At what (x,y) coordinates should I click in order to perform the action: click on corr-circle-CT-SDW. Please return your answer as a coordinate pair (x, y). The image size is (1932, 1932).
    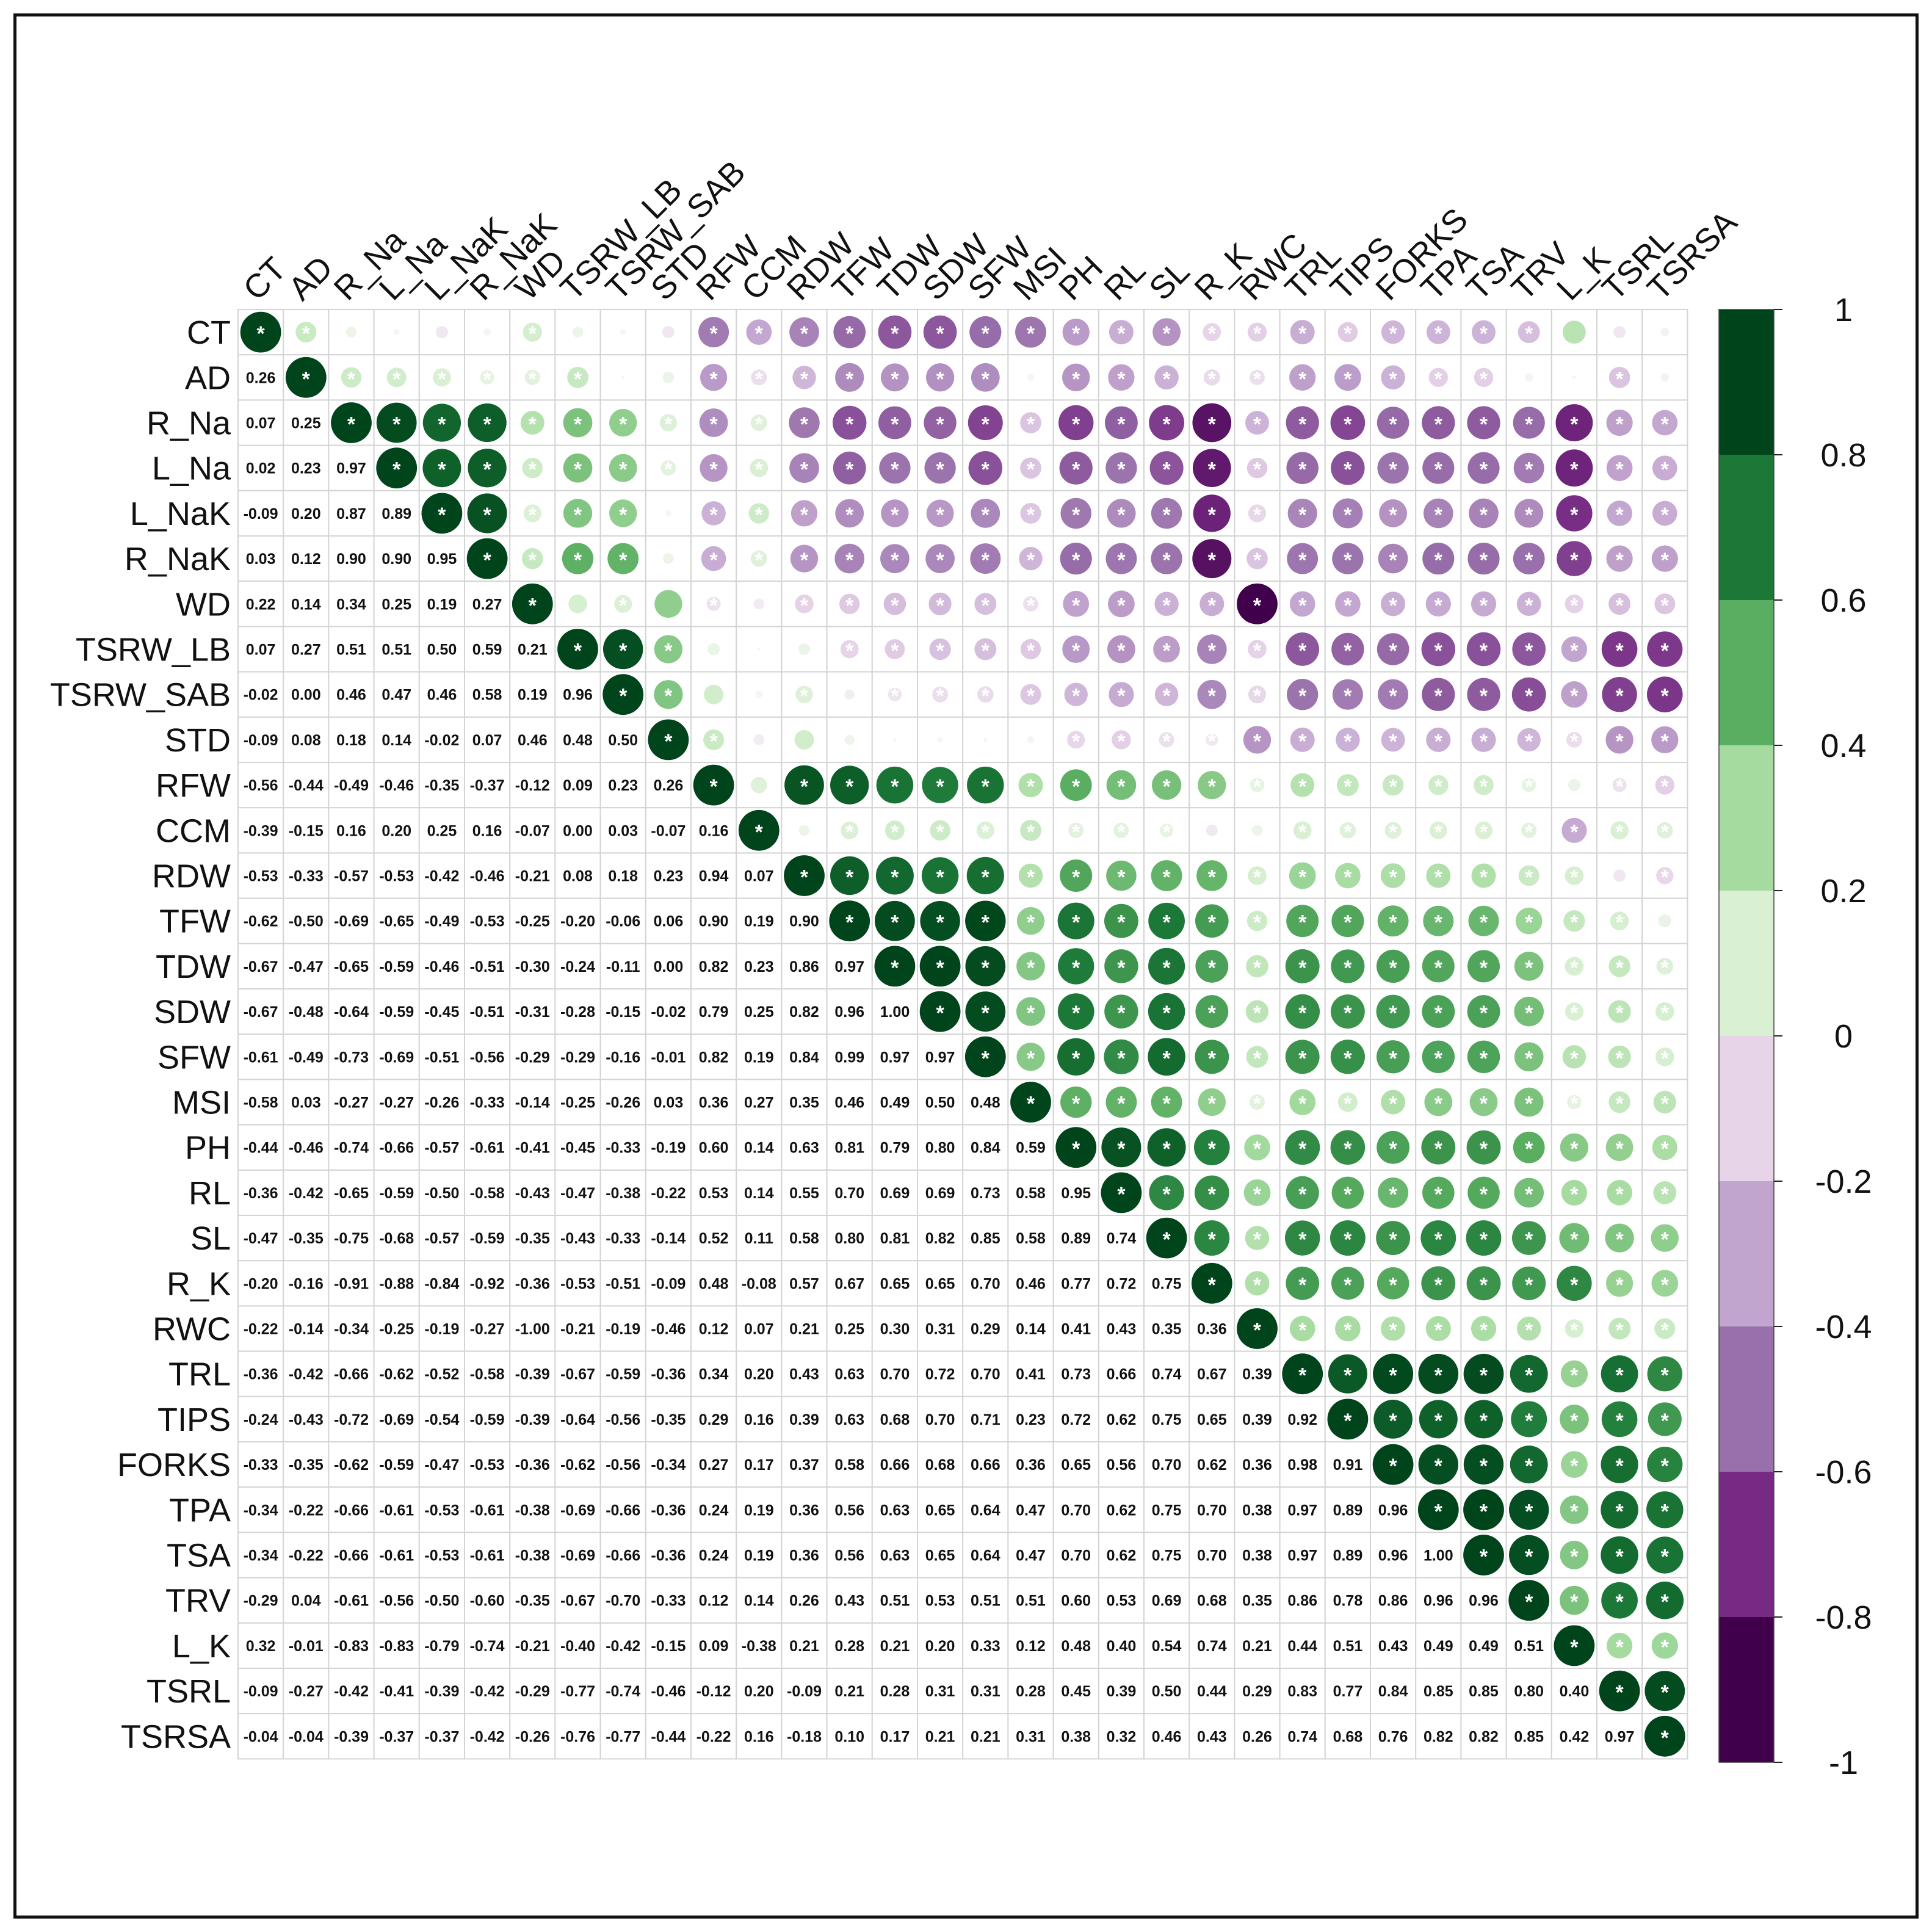
    Looking at the image, I should click on (940, 332).